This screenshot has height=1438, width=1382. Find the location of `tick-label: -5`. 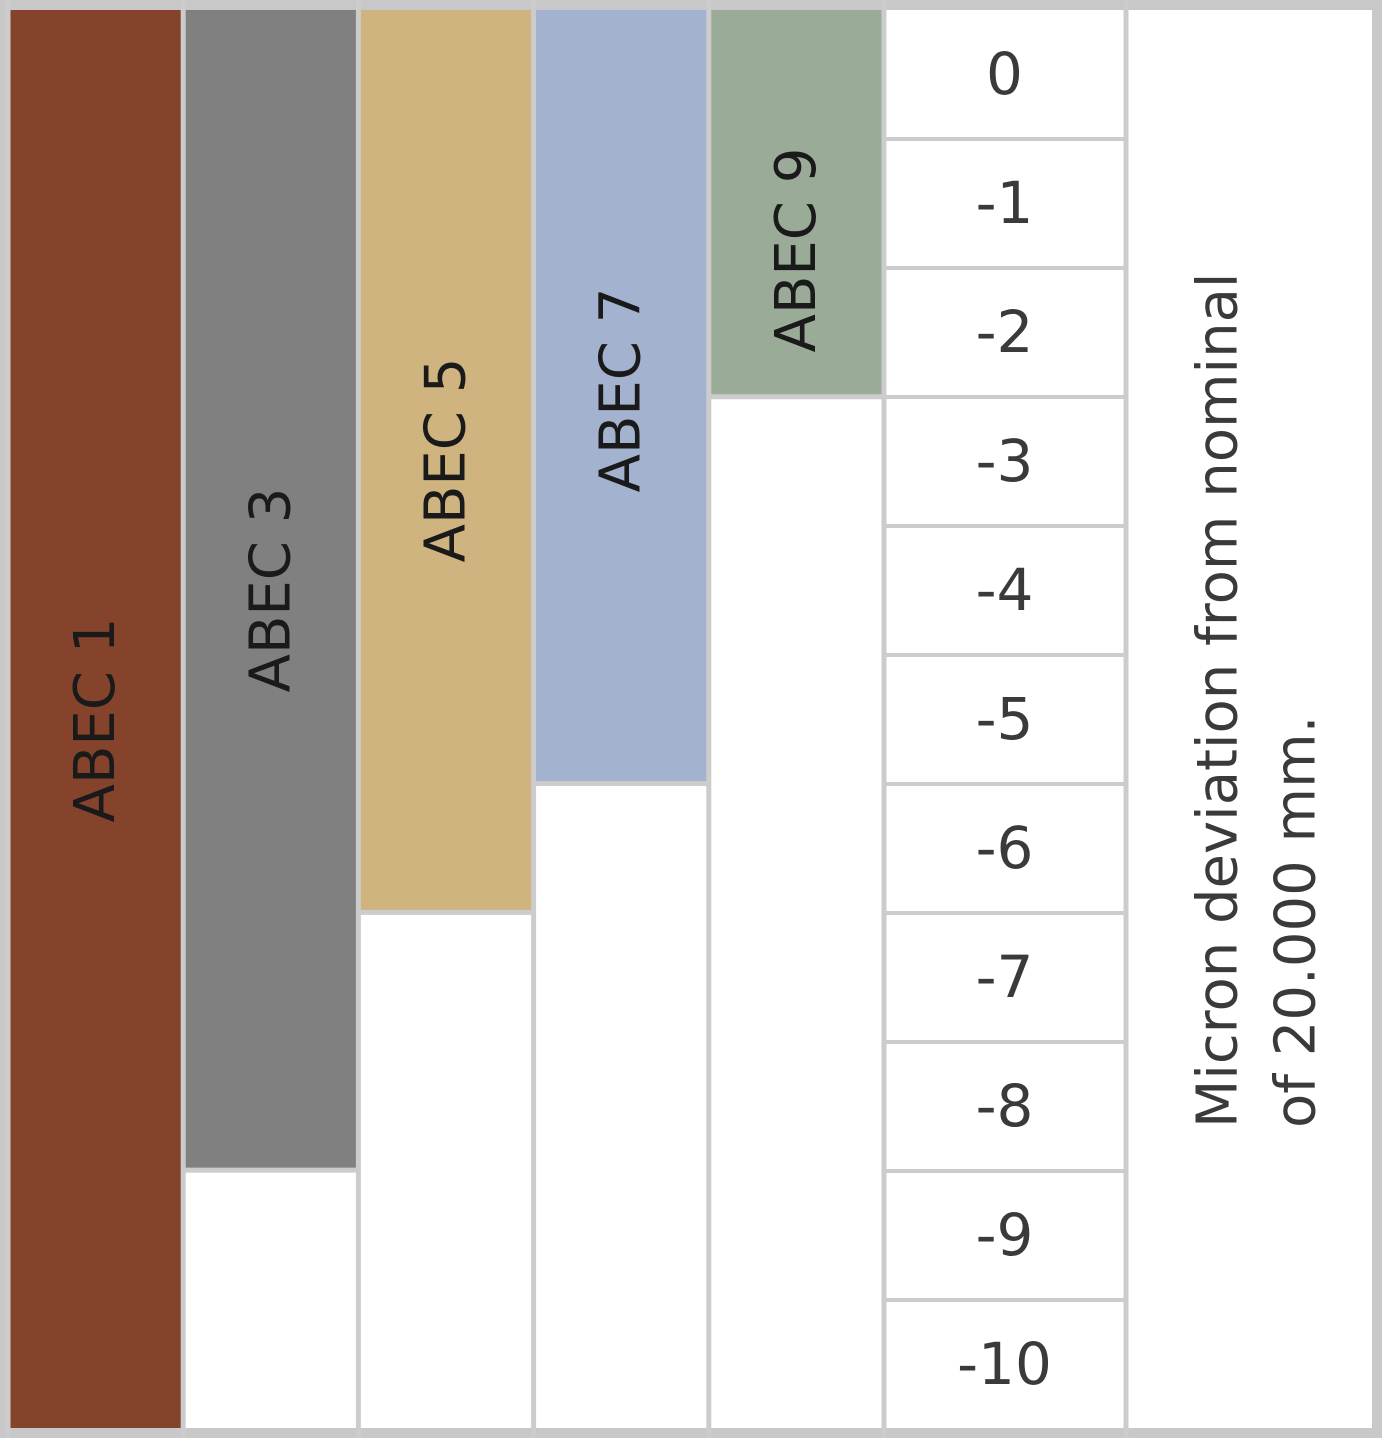

tick-label: -5 is located at coordinates (1005, 719).